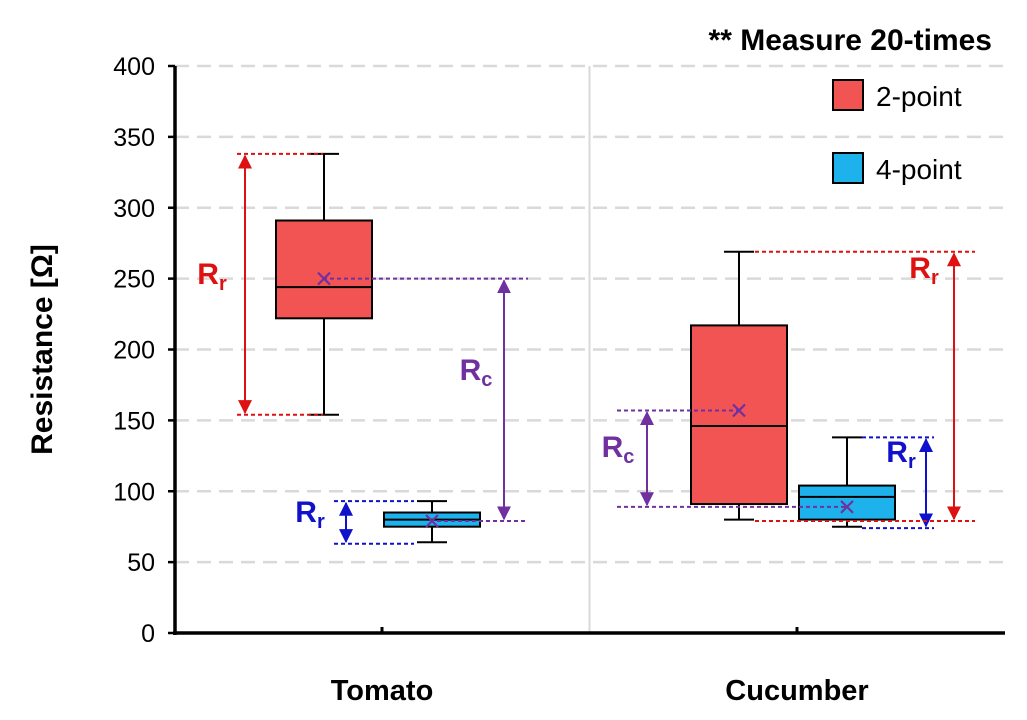  I want to click on category-label: Cucumber, so click(796, 691).